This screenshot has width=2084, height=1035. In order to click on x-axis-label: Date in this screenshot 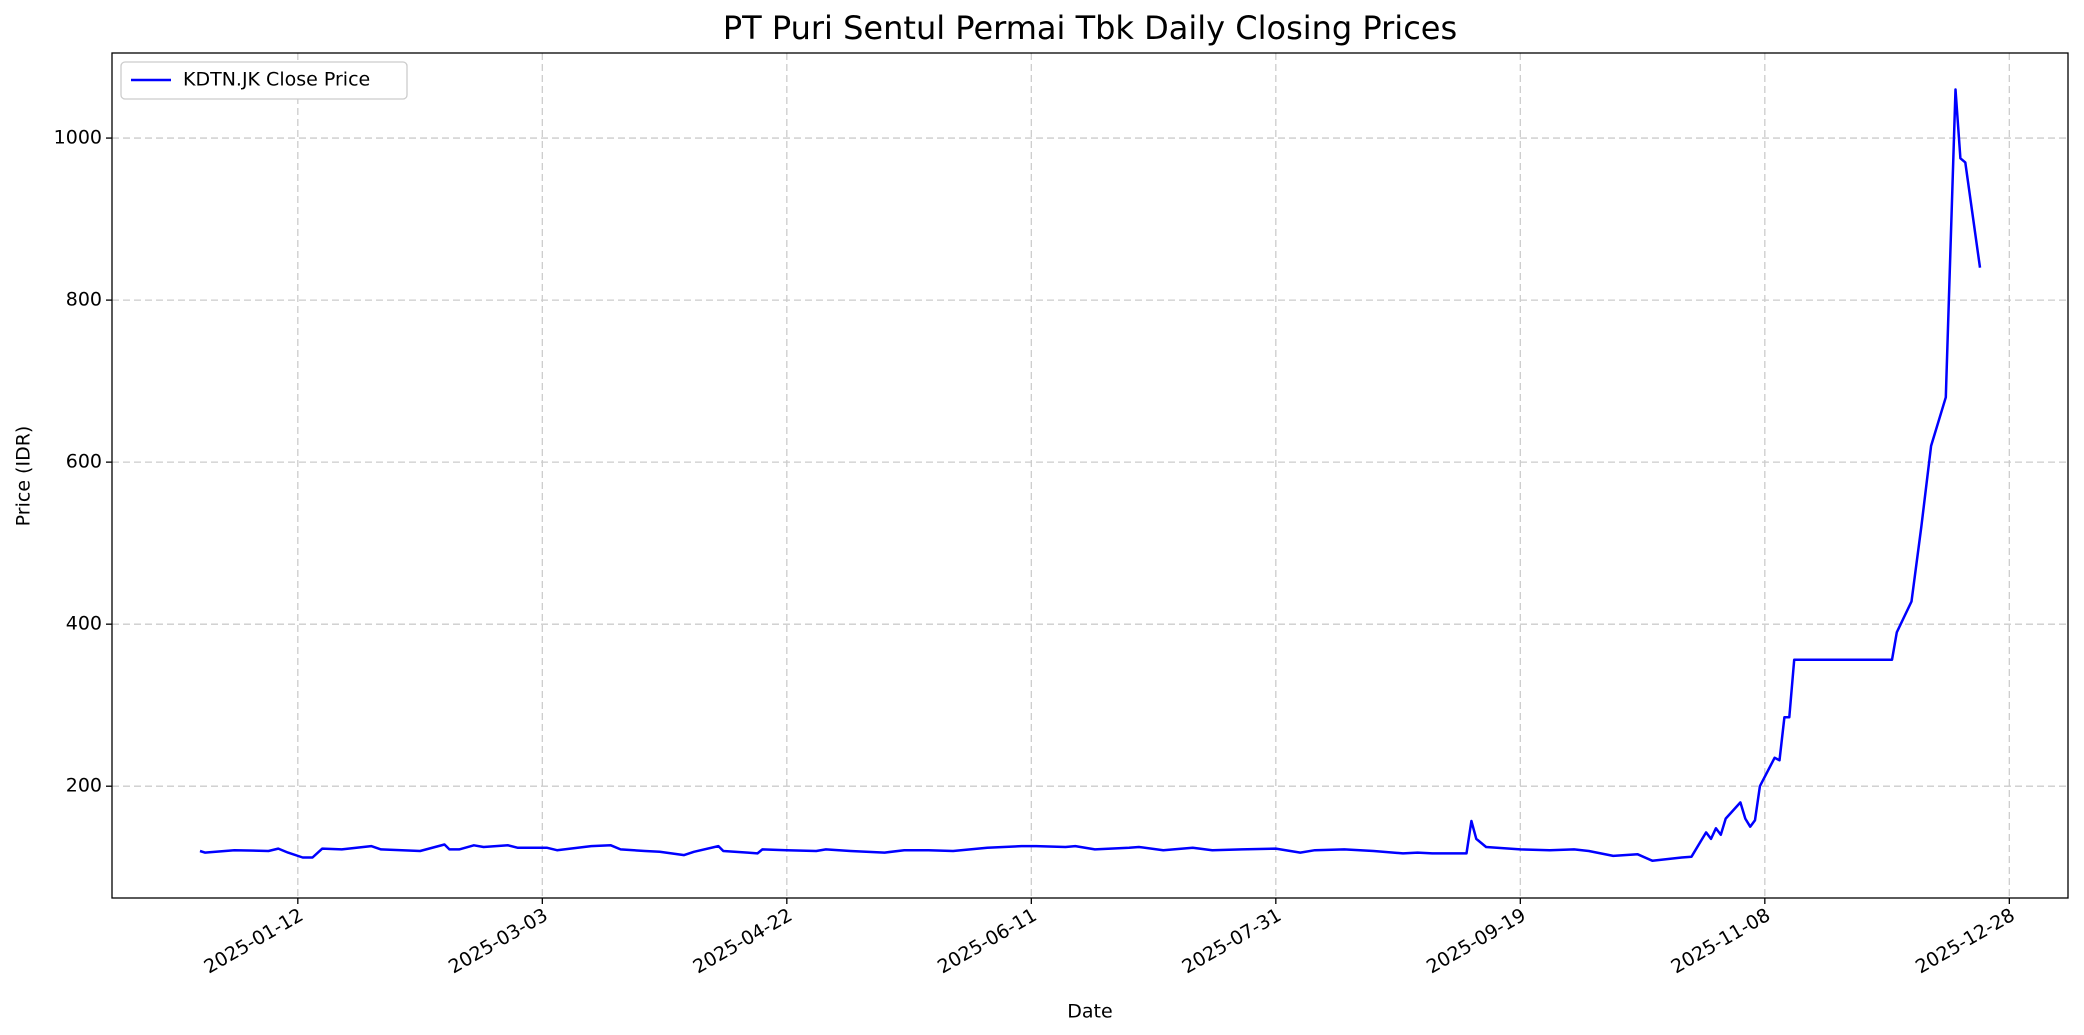, I will do `click(1089, 1012)`.